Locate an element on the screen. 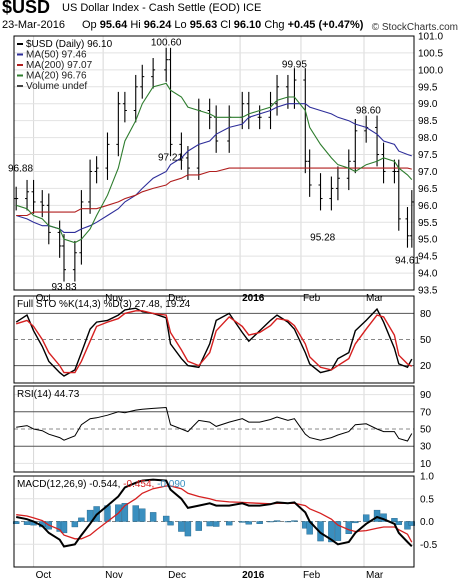  rsi-y-tick-4: 90 is located at coordinates (426, 395).